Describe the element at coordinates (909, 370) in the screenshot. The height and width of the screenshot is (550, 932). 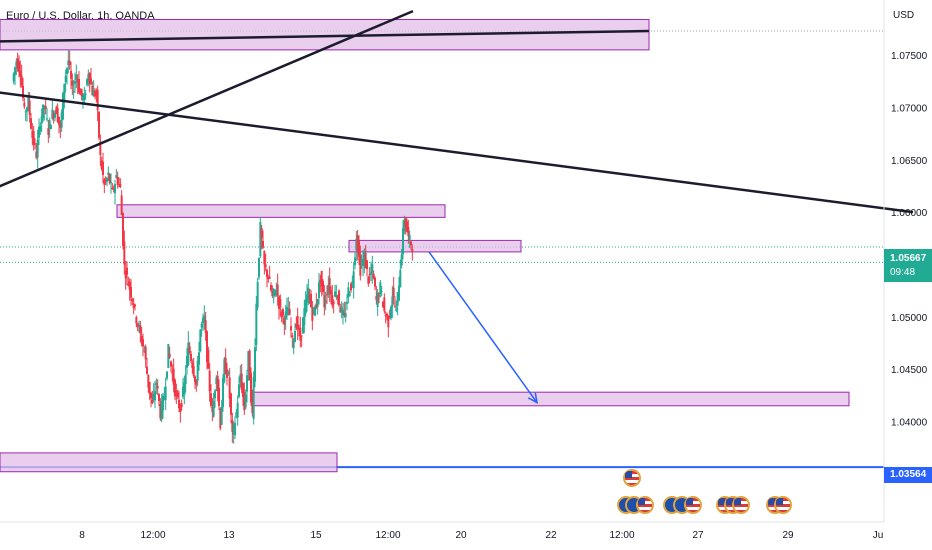
I see `price-tick-label: 1.04500` at that location.